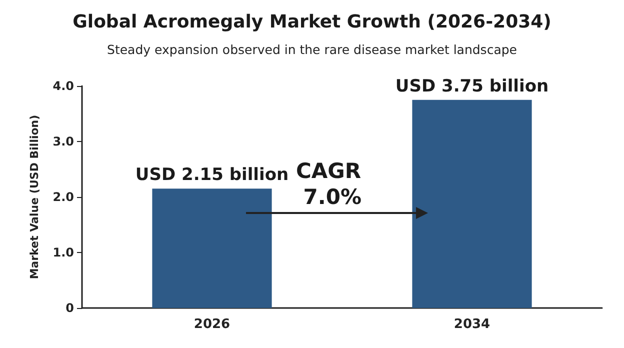  What do you see at coordinates (34, 197) in the screenshot?
I see `y-axis-title: Market Value (USD Billion)` at bounding box center [34, 197].